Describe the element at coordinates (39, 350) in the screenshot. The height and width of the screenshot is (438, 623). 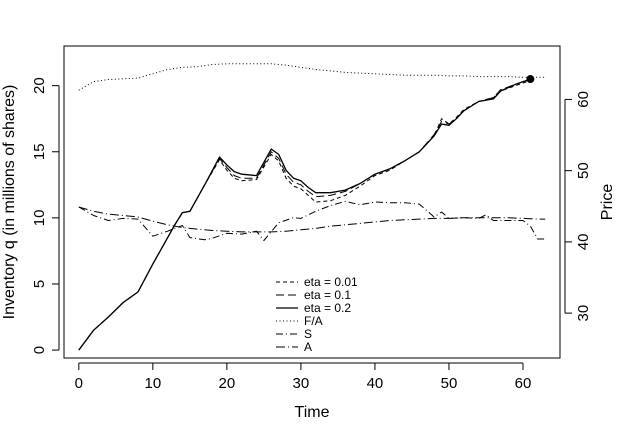
I see `y-left-tick-label: 0` at that location.